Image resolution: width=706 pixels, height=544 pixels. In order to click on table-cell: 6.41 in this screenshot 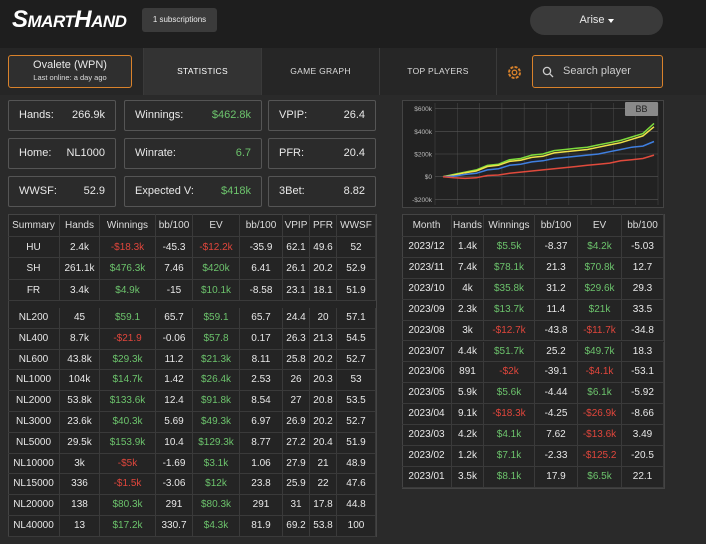, I will do `click(261, 269)`.